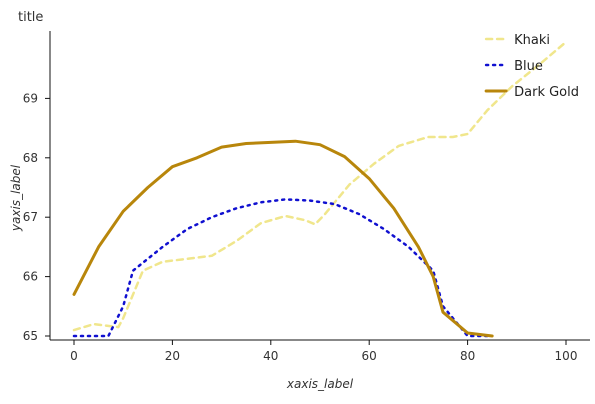  Describe the element at coordinates (172, 356) in the screenshot. I see `x-tick-label: 20` at that location.